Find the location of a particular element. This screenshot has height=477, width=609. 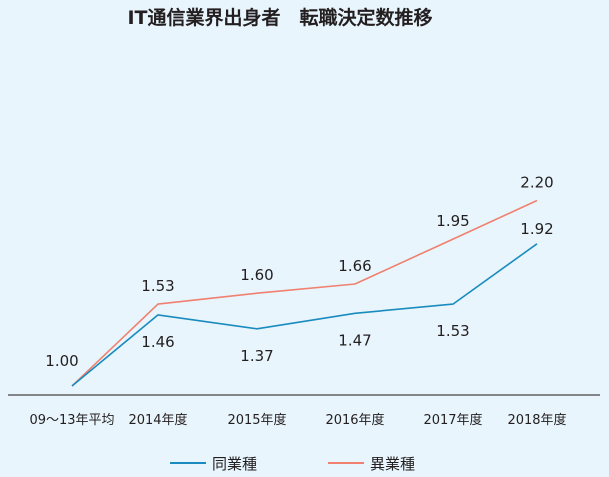

x-tick-label: 2017年度 is located at coordinates (452, 420).